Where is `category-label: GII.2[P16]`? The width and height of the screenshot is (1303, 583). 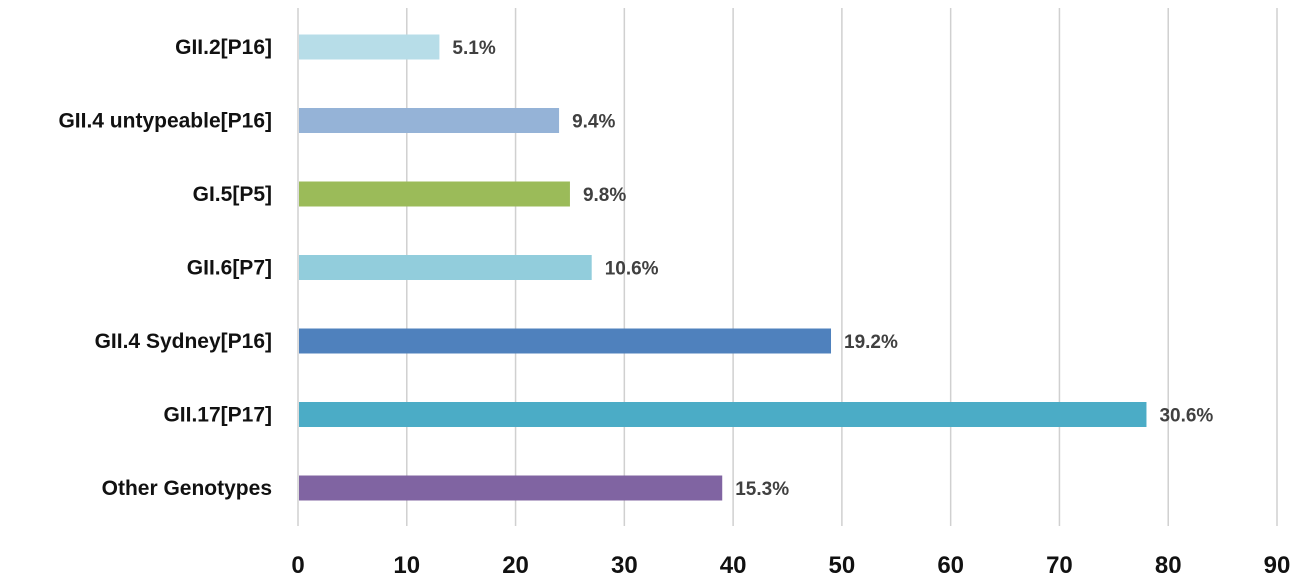
category-label: GII.2[P16] is located at coordinates (223, 47).